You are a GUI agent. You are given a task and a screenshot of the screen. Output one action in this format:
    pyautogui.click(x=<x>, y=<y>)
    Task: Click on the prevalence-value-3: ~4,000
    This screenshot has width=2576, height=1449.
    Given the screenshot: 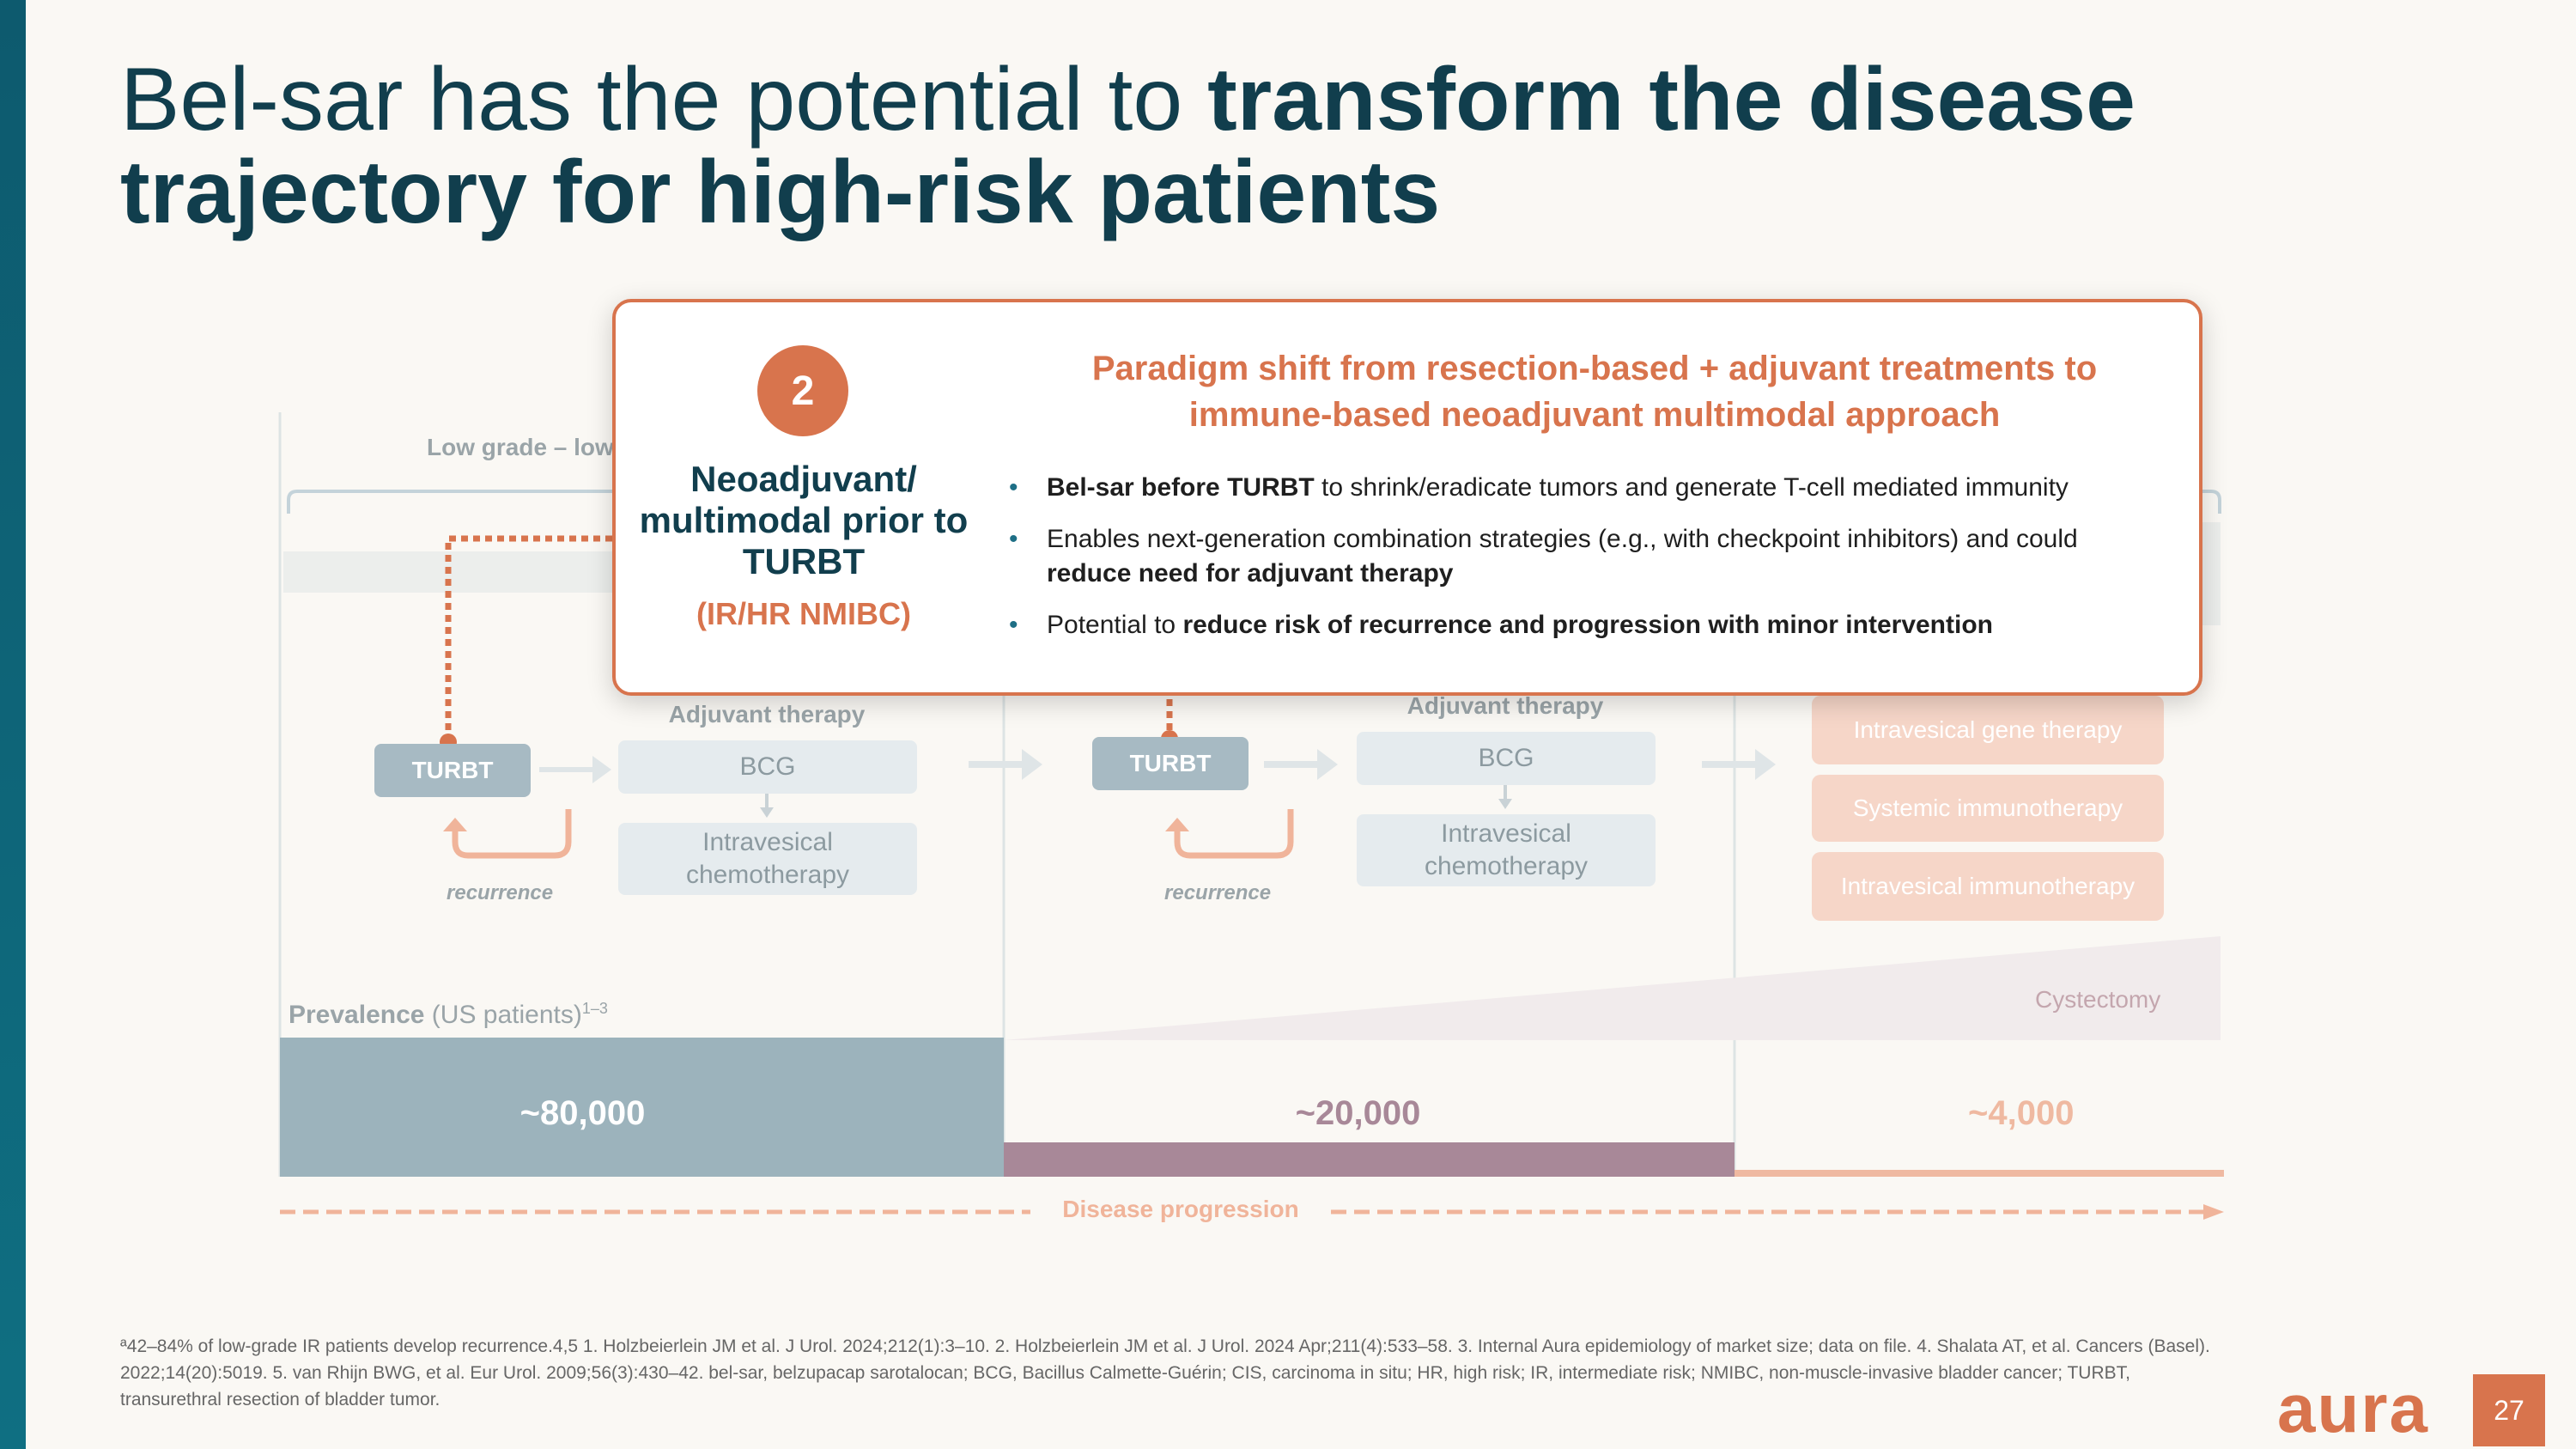 What is the action you would take?
    pyautogui.click(x=2021, y=1112)
    